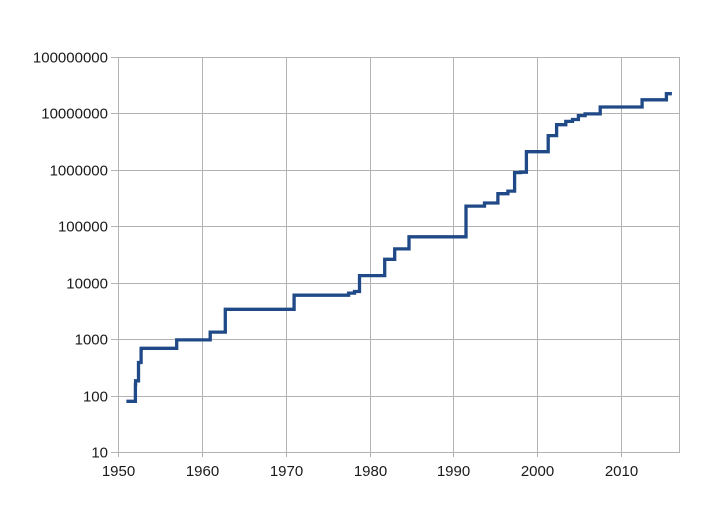  What do you see at coordinates (286, 471) in the screenshot?
I see `x-tick-label: 1970` at bounding box center [286, 471].